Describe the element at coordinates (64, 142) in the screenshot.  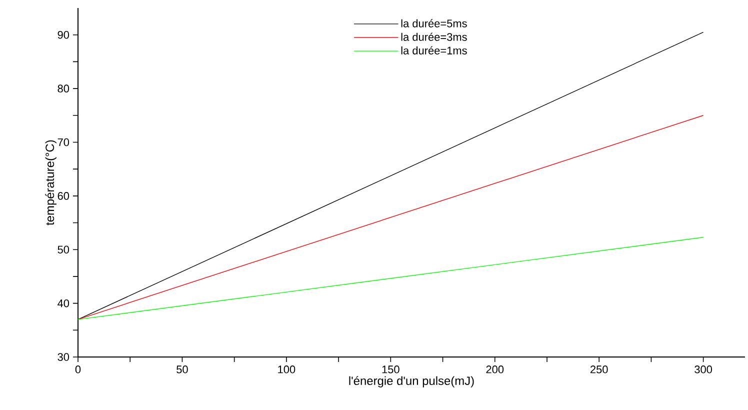
I see `y-tick-label: 70` at that location.